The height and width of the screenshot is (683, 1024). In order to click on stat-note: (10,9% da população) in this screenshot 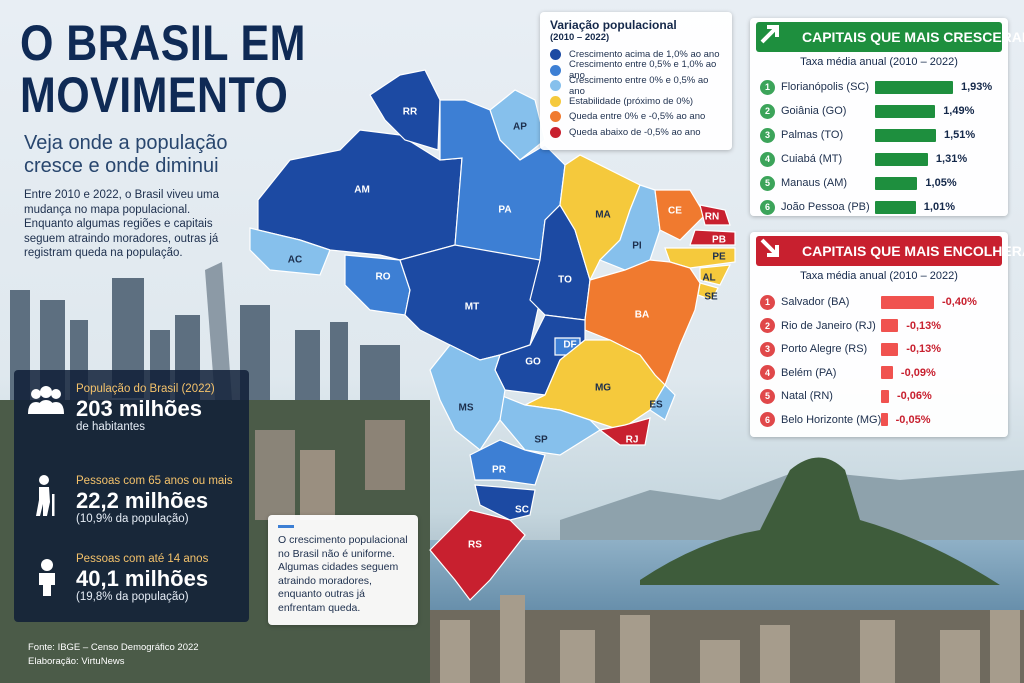, I will do `click(132, 519)`.